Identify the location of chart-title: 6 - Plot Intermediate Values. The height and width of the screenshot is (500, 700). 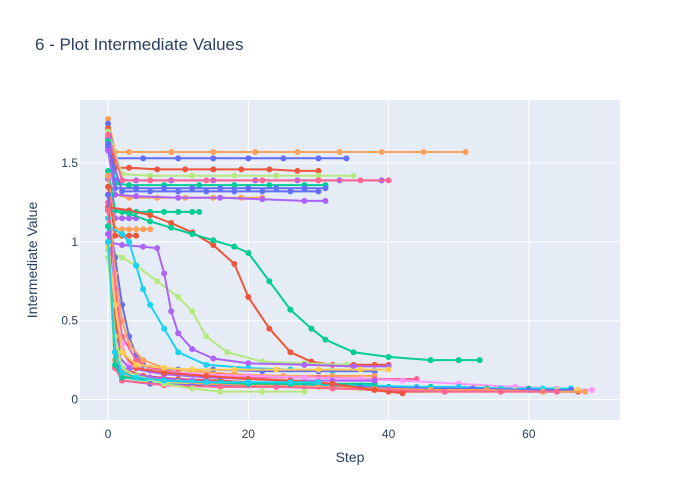
(139, 44).